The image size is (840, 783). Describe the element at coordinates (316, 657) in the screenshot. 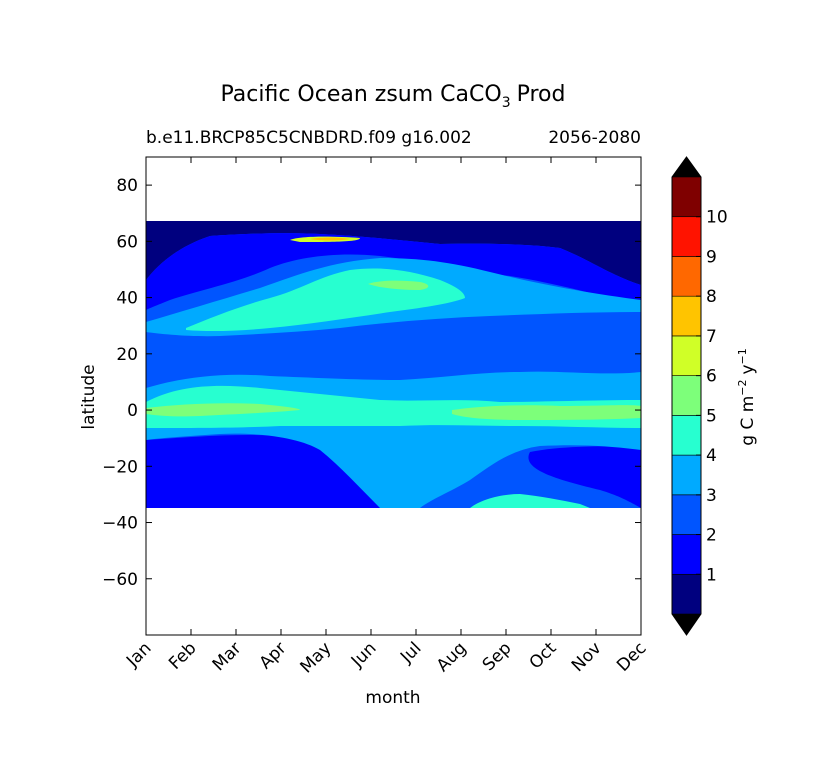

I see `x-tick-label: May` at that location.